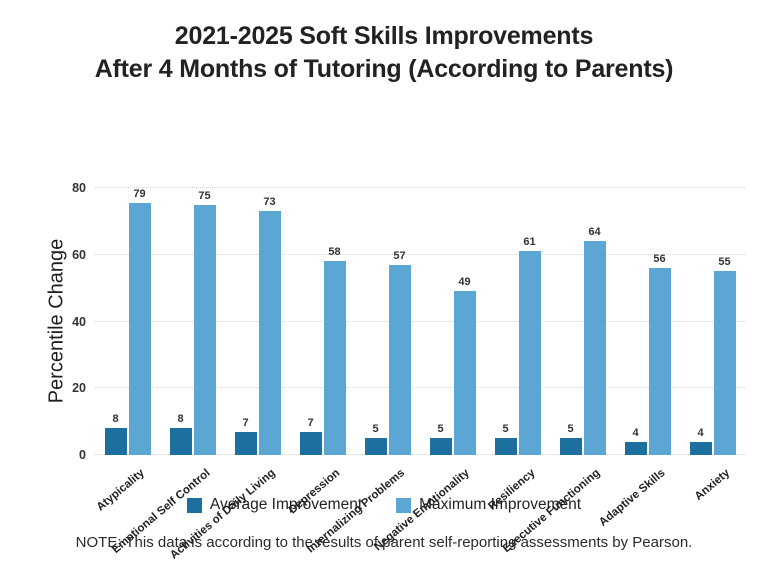 Image resolution: width=768 pixels, height=576 pixels. Describe the element at coordinates (79, 188) in the screenshot. I see `y-tick-label: 80` at that location.